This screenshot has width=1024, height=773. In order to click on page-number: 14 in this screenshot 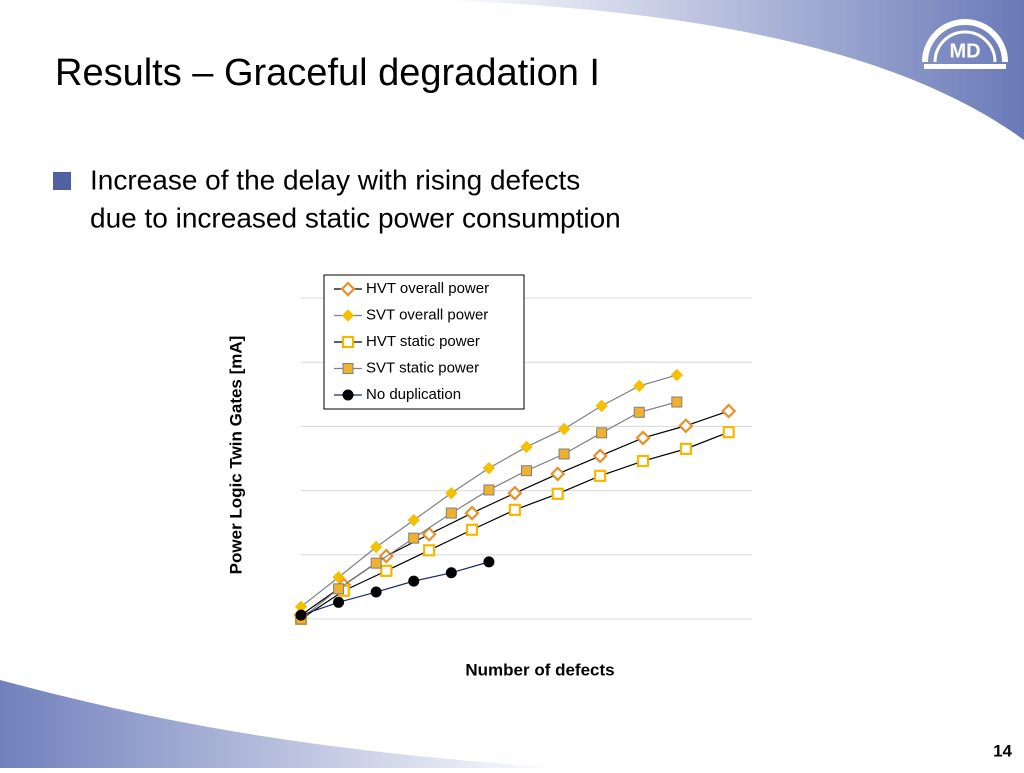, I will do `click(1002, 750)`.